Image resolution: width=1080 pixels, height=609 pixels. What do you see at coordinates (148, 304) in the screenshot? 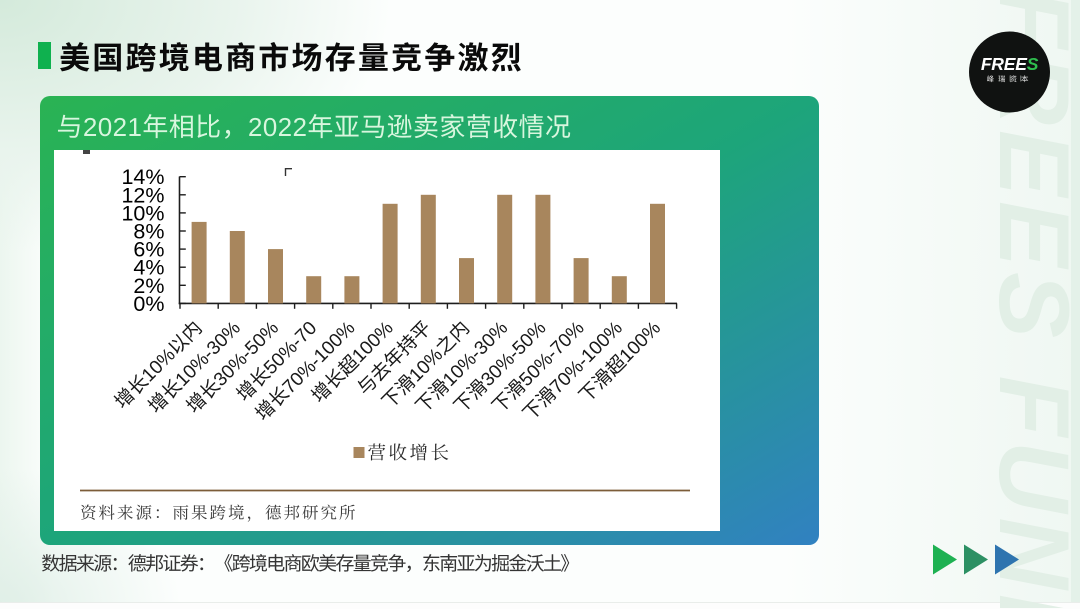
I see `svg-text: 0%` at bounding box center [148, 304].